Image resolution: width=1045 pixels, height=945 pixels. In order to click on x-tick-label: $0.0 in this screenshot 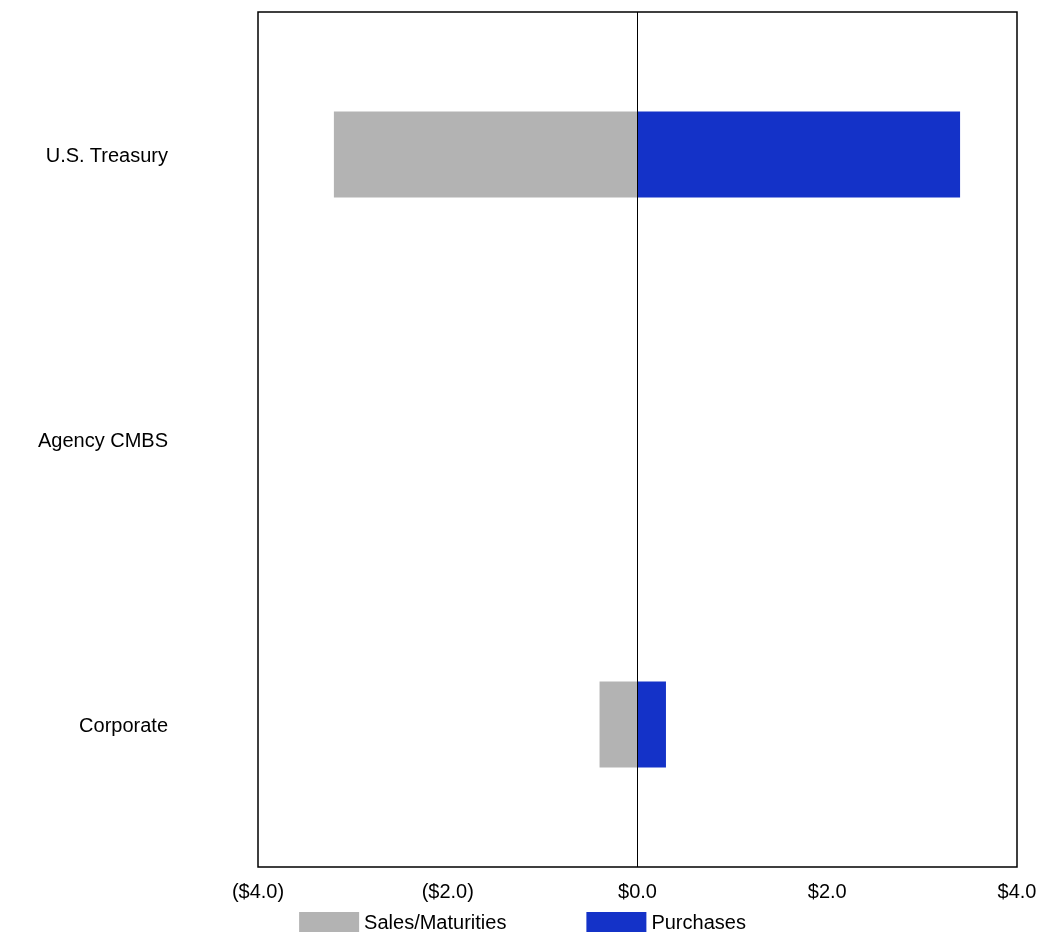, I will do `click(637, 891)`.